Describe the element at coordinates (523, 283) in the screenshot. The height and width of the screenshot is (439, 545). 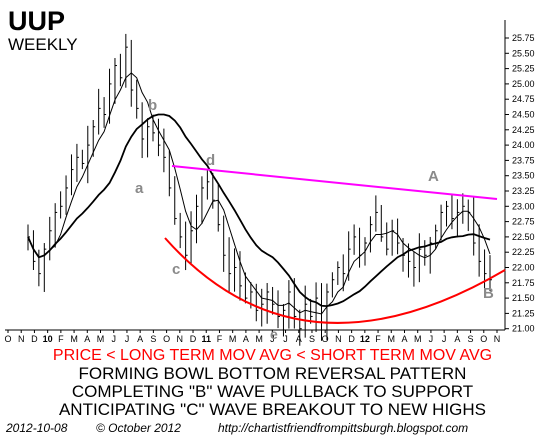
I see `y-tick-label: 21.75` at that location.